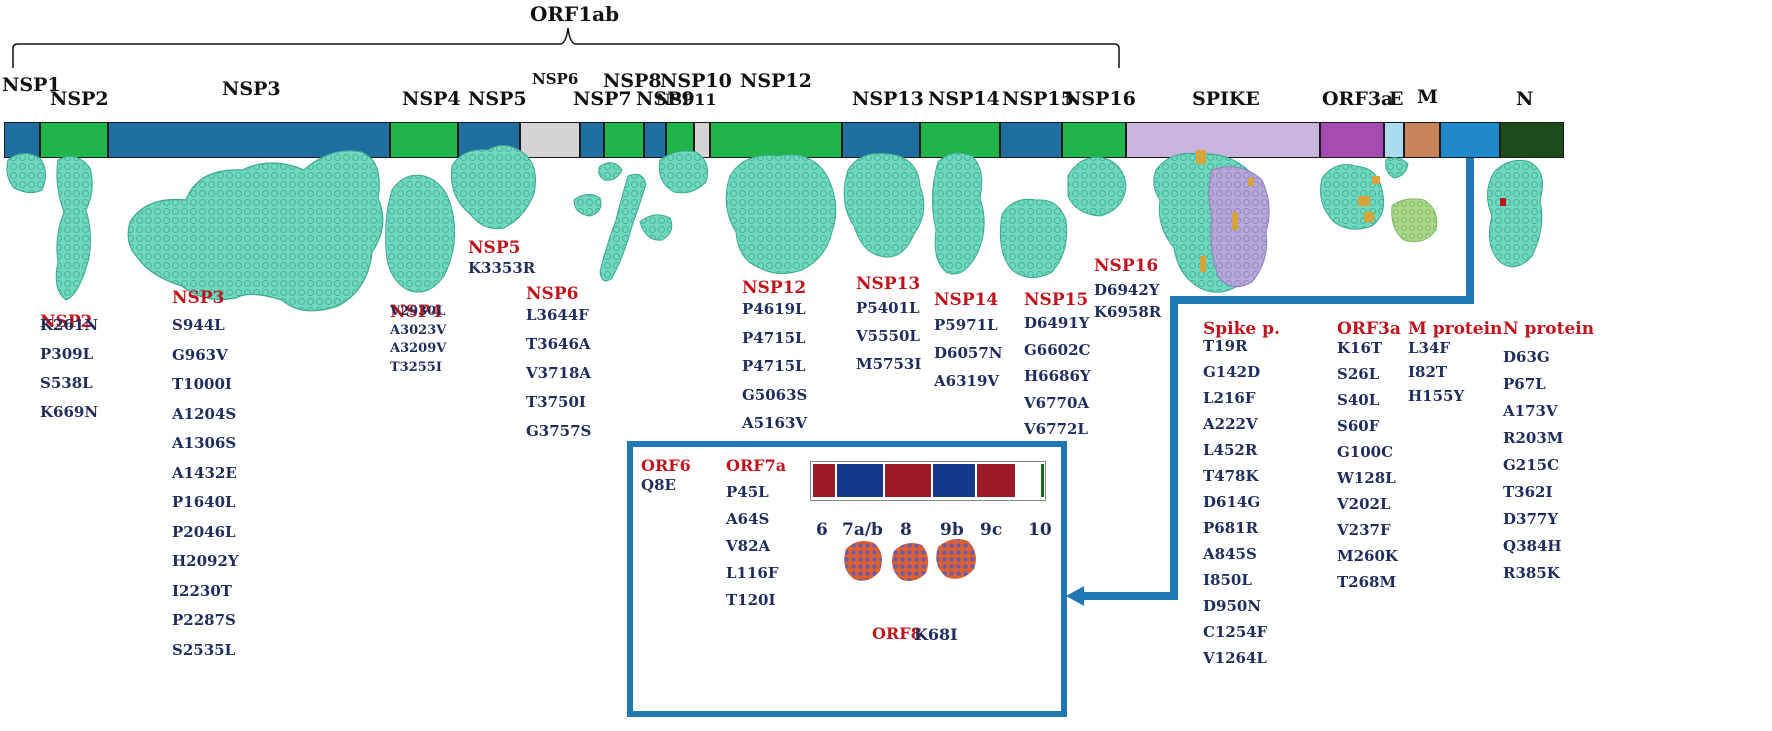  Describe the element at coordinates (1227, 580) in the screenshot. I see `spike-mutation: I850L` at that location.